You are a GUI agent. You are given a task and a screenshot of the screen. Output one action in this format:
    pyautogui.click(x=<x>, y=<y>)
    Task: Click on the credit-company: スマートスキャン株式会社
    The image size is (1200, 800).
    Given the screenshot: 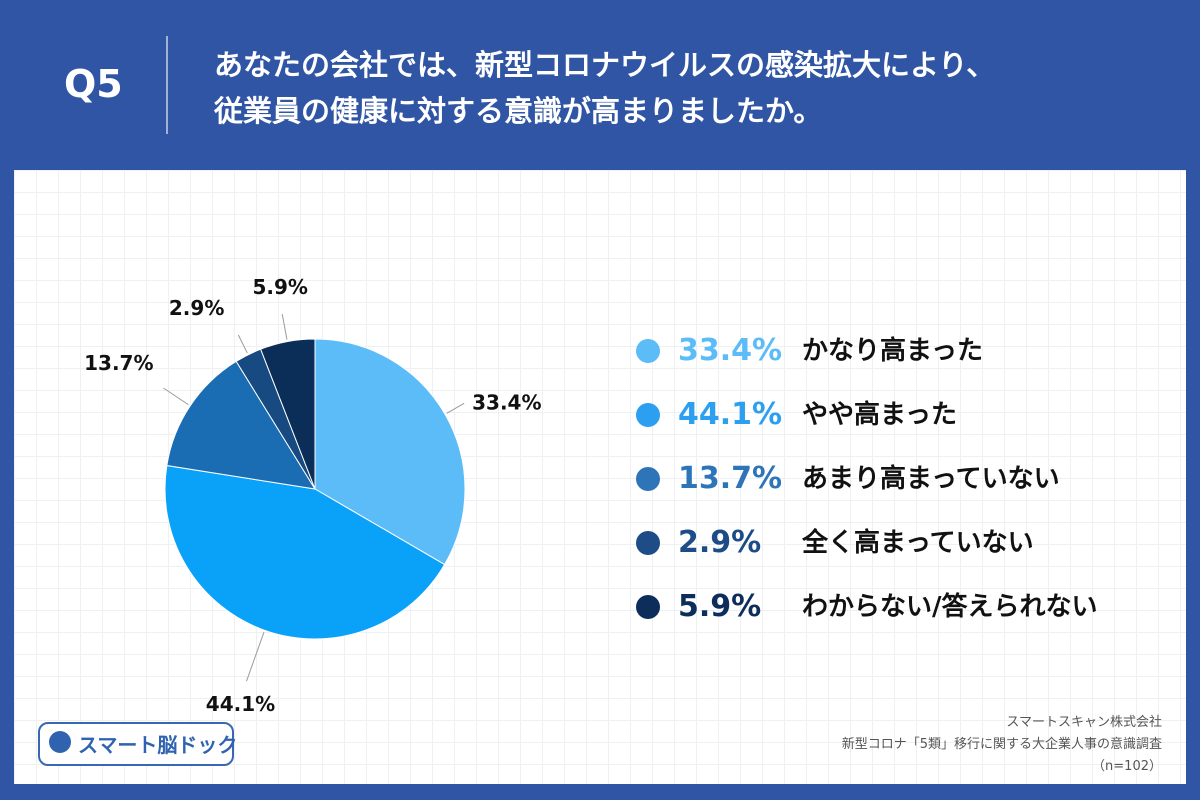 What is the action you would take?
    pyautogui.click(x=1084, y=722)
    